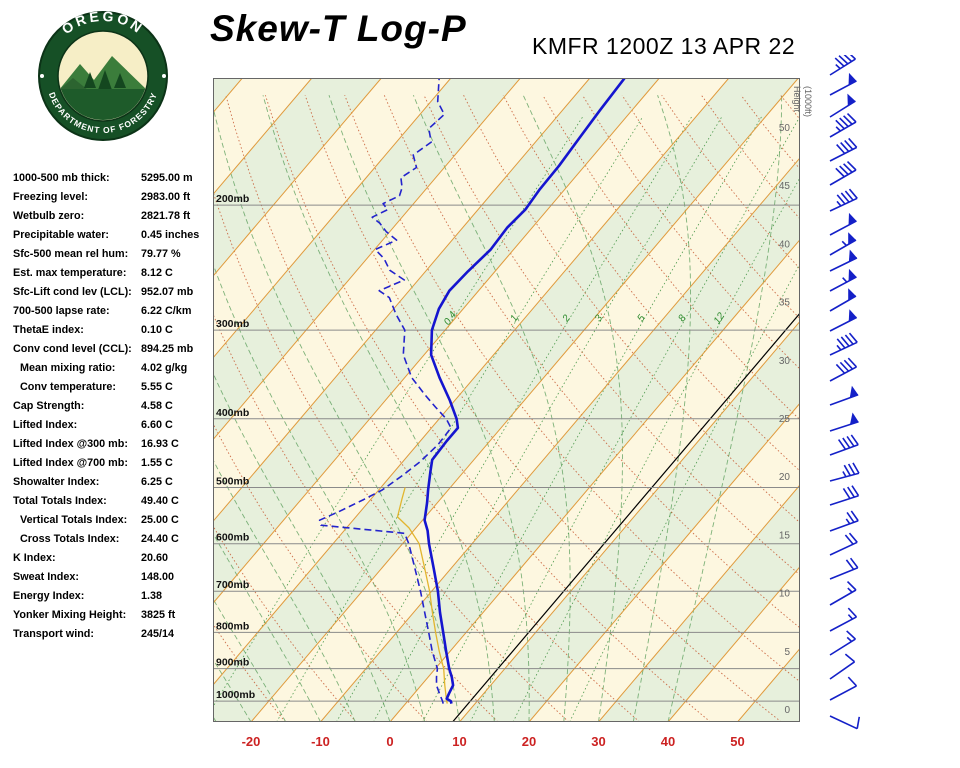 The height and width of the screenshot is (768, 960). I want to click on index-row: ThetaE index: 0.10 C, so click(119, 330).